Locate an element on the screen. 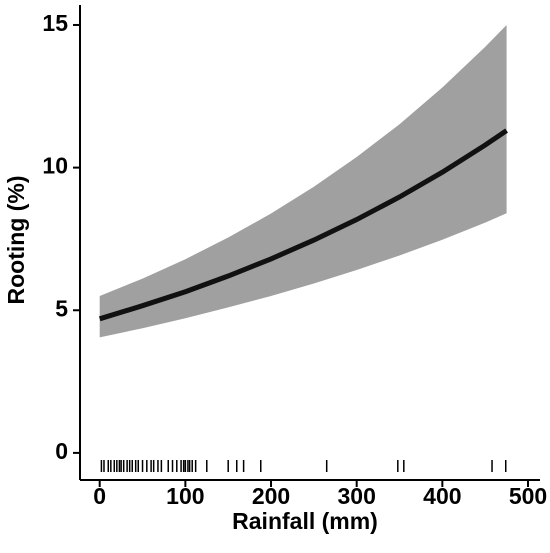 Image resolution: width=550 pixels, height=553 pixels. y-tick-label: 5 is located at coordinates (61, 308).